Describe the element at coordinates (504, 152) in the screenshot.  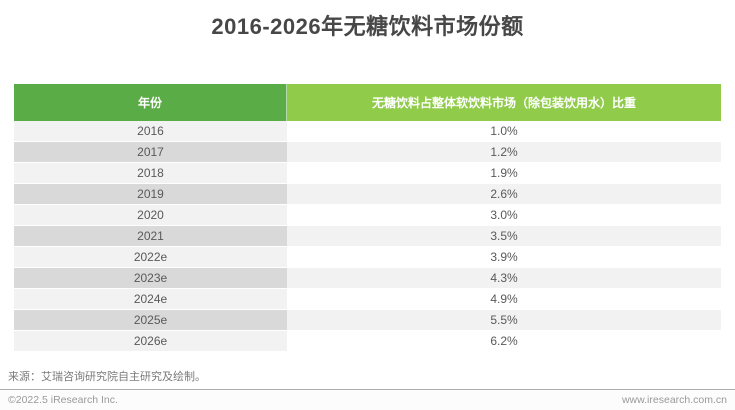
I see `value-cell: 1.2%` at that location.